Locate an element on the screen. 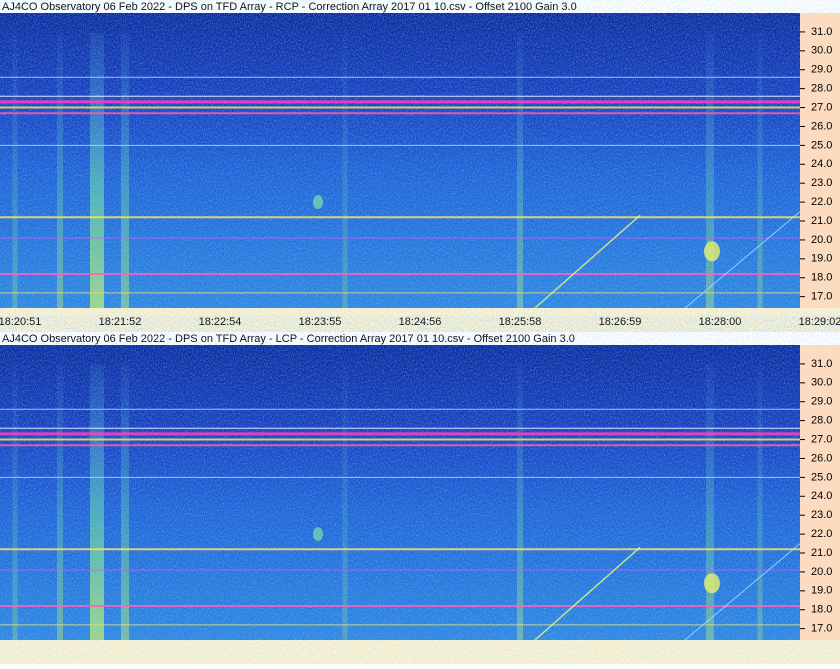  x-tick-label: 18:20:51 is located at coordinates (20, 322).